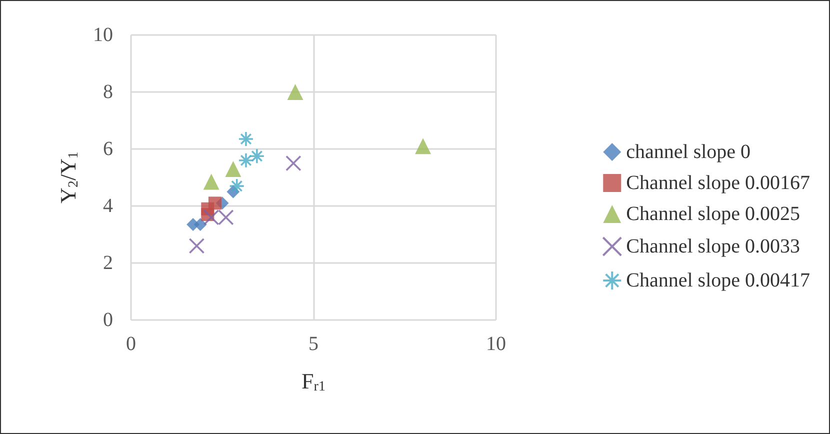  Describe the element at coordinates (108, 149) in the screenshot. I see `y-tick-label: 6` at that location.